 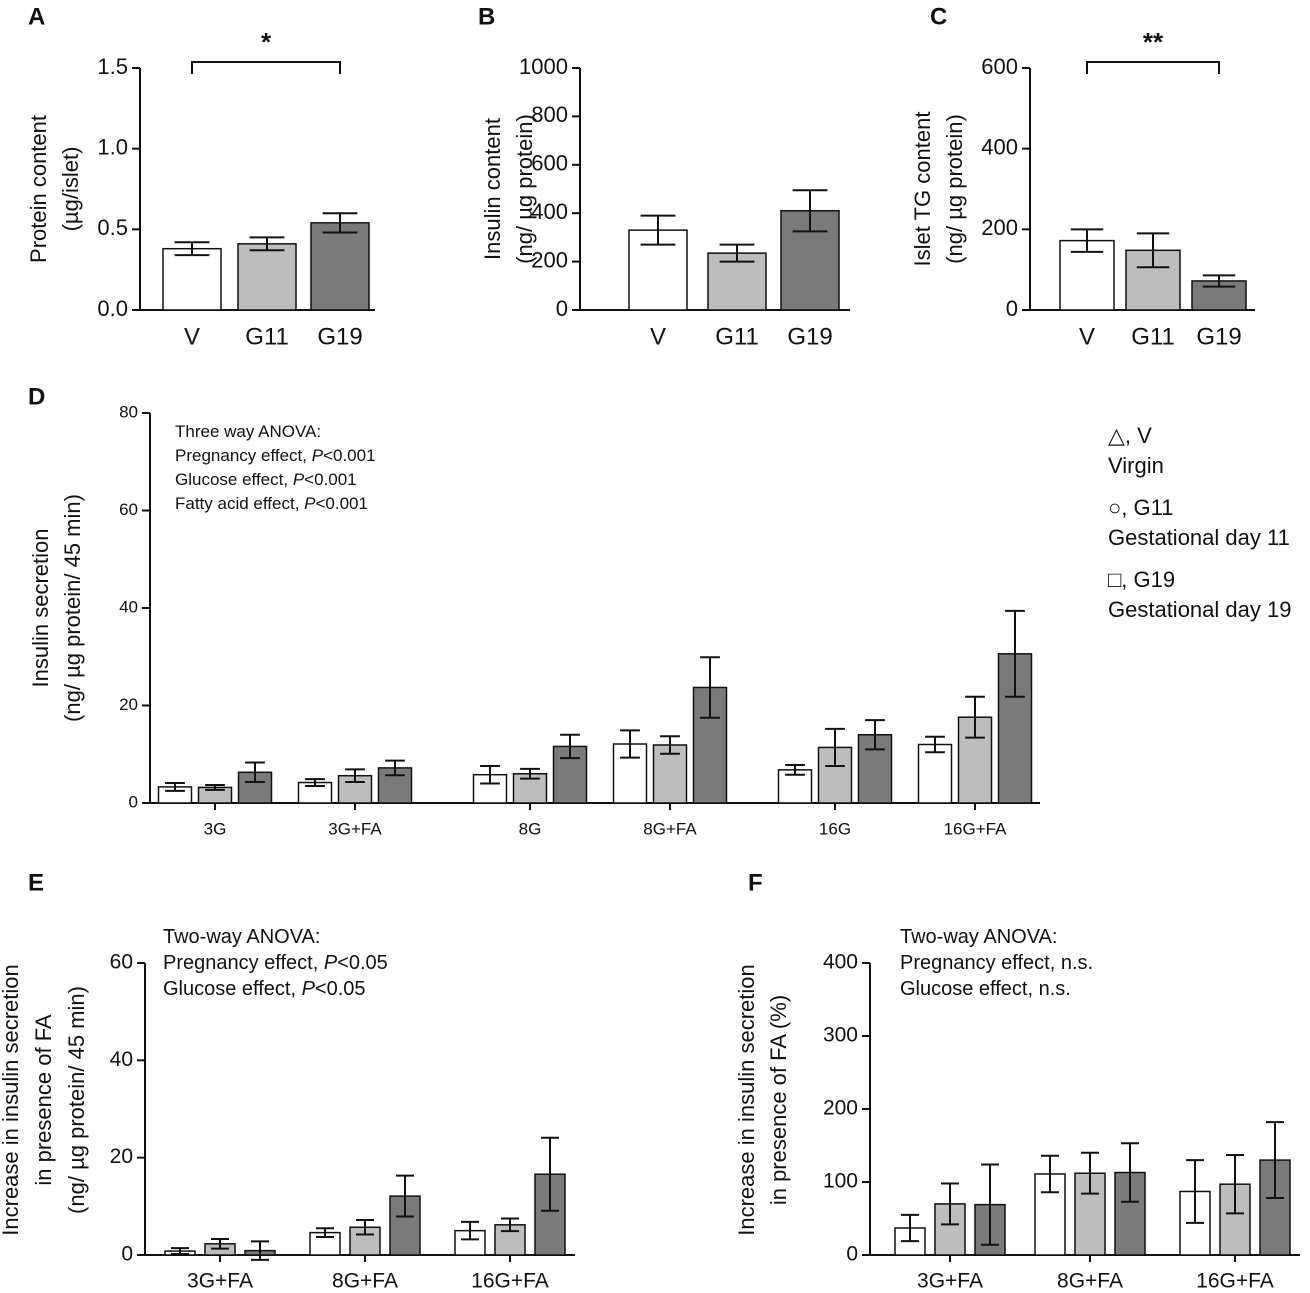 What do you see at coordinates (1199, 609) in the screenshot?
I see `legend-description: Gestational day 19` at bounding box center [1199, 609].